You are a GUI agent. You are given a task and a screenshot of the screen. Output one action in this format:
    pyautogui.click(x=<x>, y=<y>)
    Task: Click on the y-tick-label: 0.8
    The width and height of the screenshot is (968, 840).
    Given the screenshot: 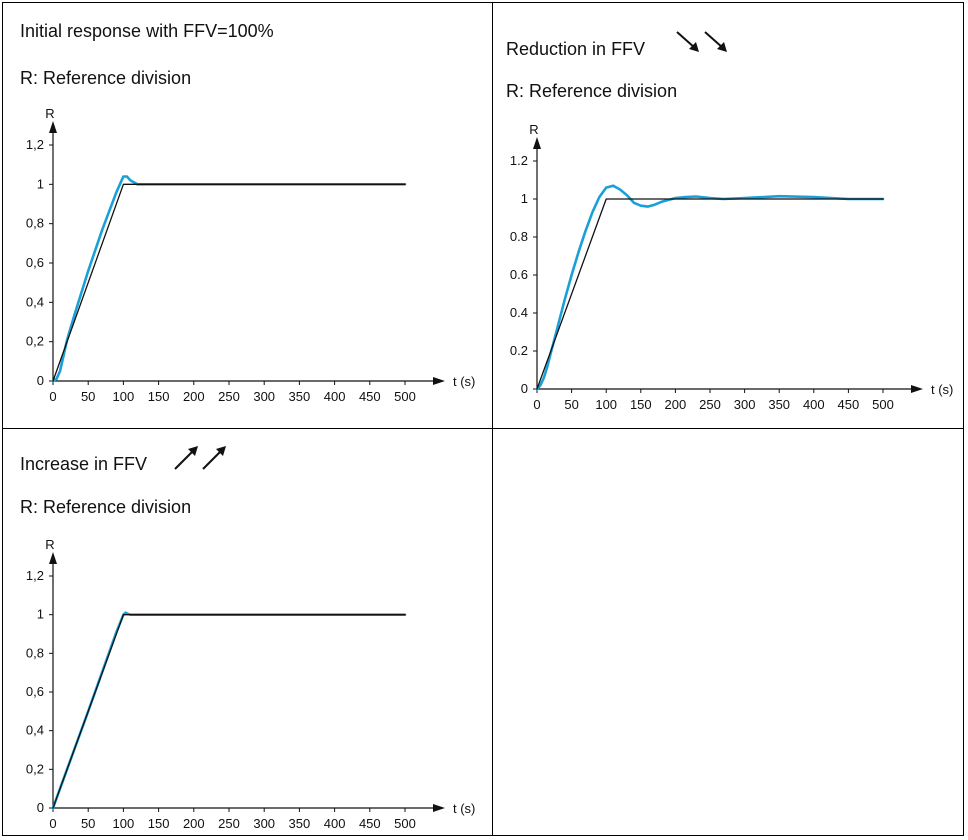 What is the action you would take?
    pyautogui.click(x=519, y=236)
    